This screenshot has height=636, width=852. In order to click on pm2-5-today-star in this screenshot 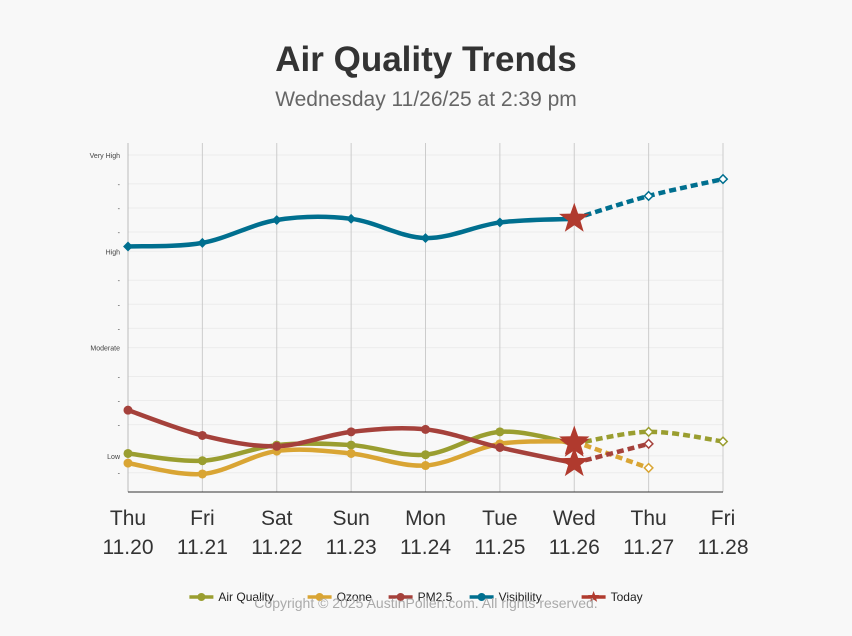, I will do `click(574, 462)`.